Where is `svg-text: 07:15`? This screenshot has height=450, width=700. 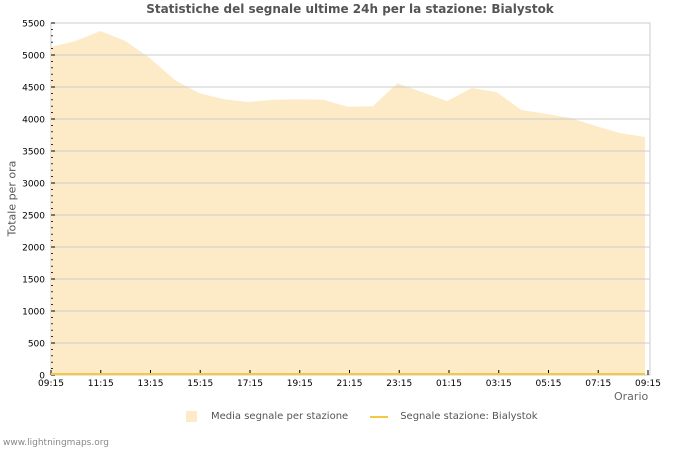
svg-text: 07:15 is located at coordinates (598, 384).